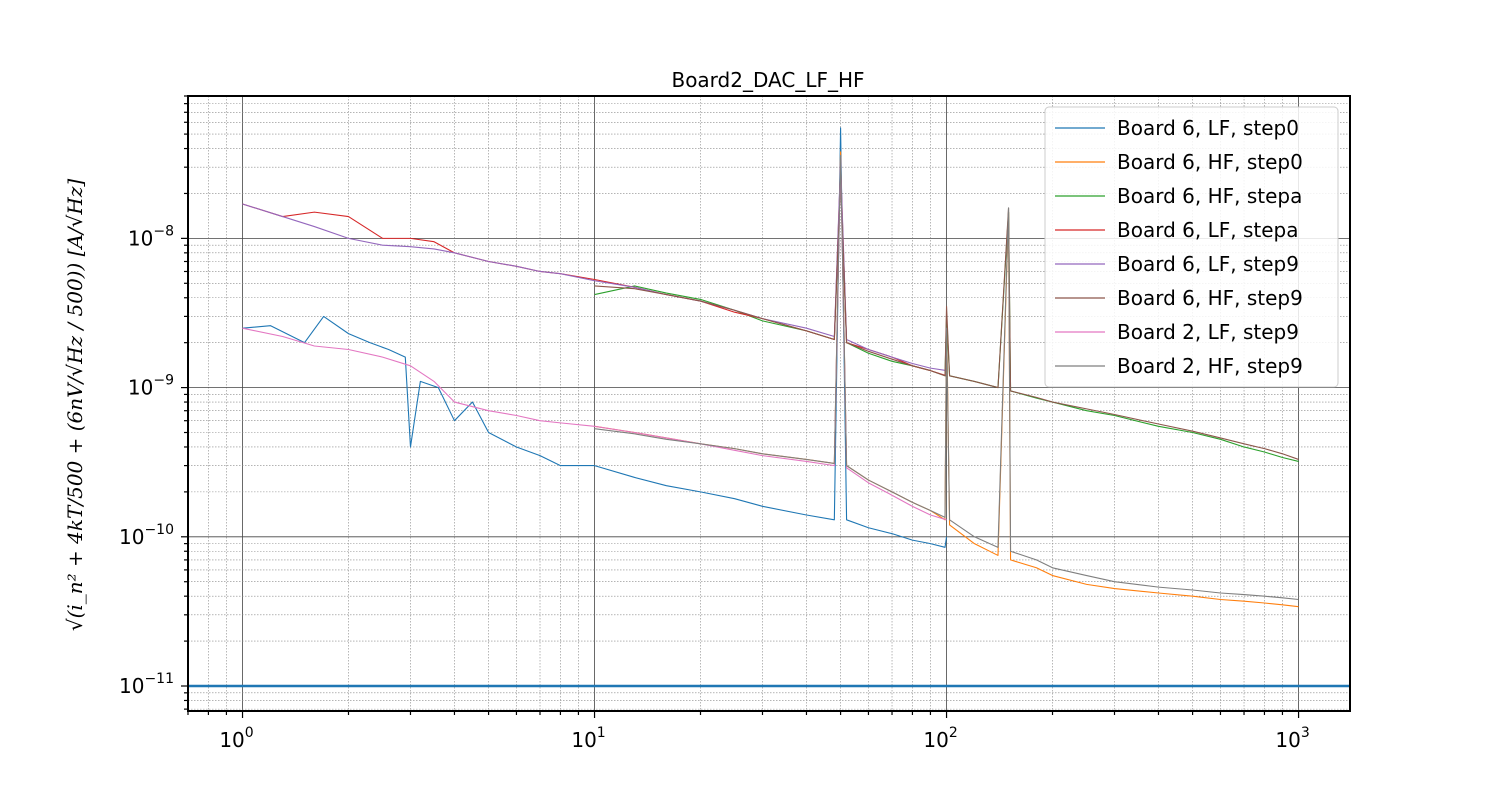  Describe the element at coordinates (1210, 298) in the screenshot. I see `legend-entry: Board 6, HF, step9` at that location.